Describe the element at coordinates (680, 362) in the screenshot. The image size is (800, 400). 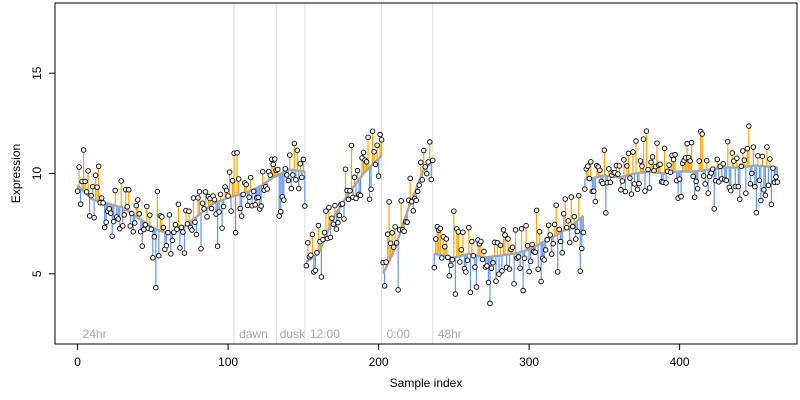
I see `x-tick-label-4: 400` at that location.